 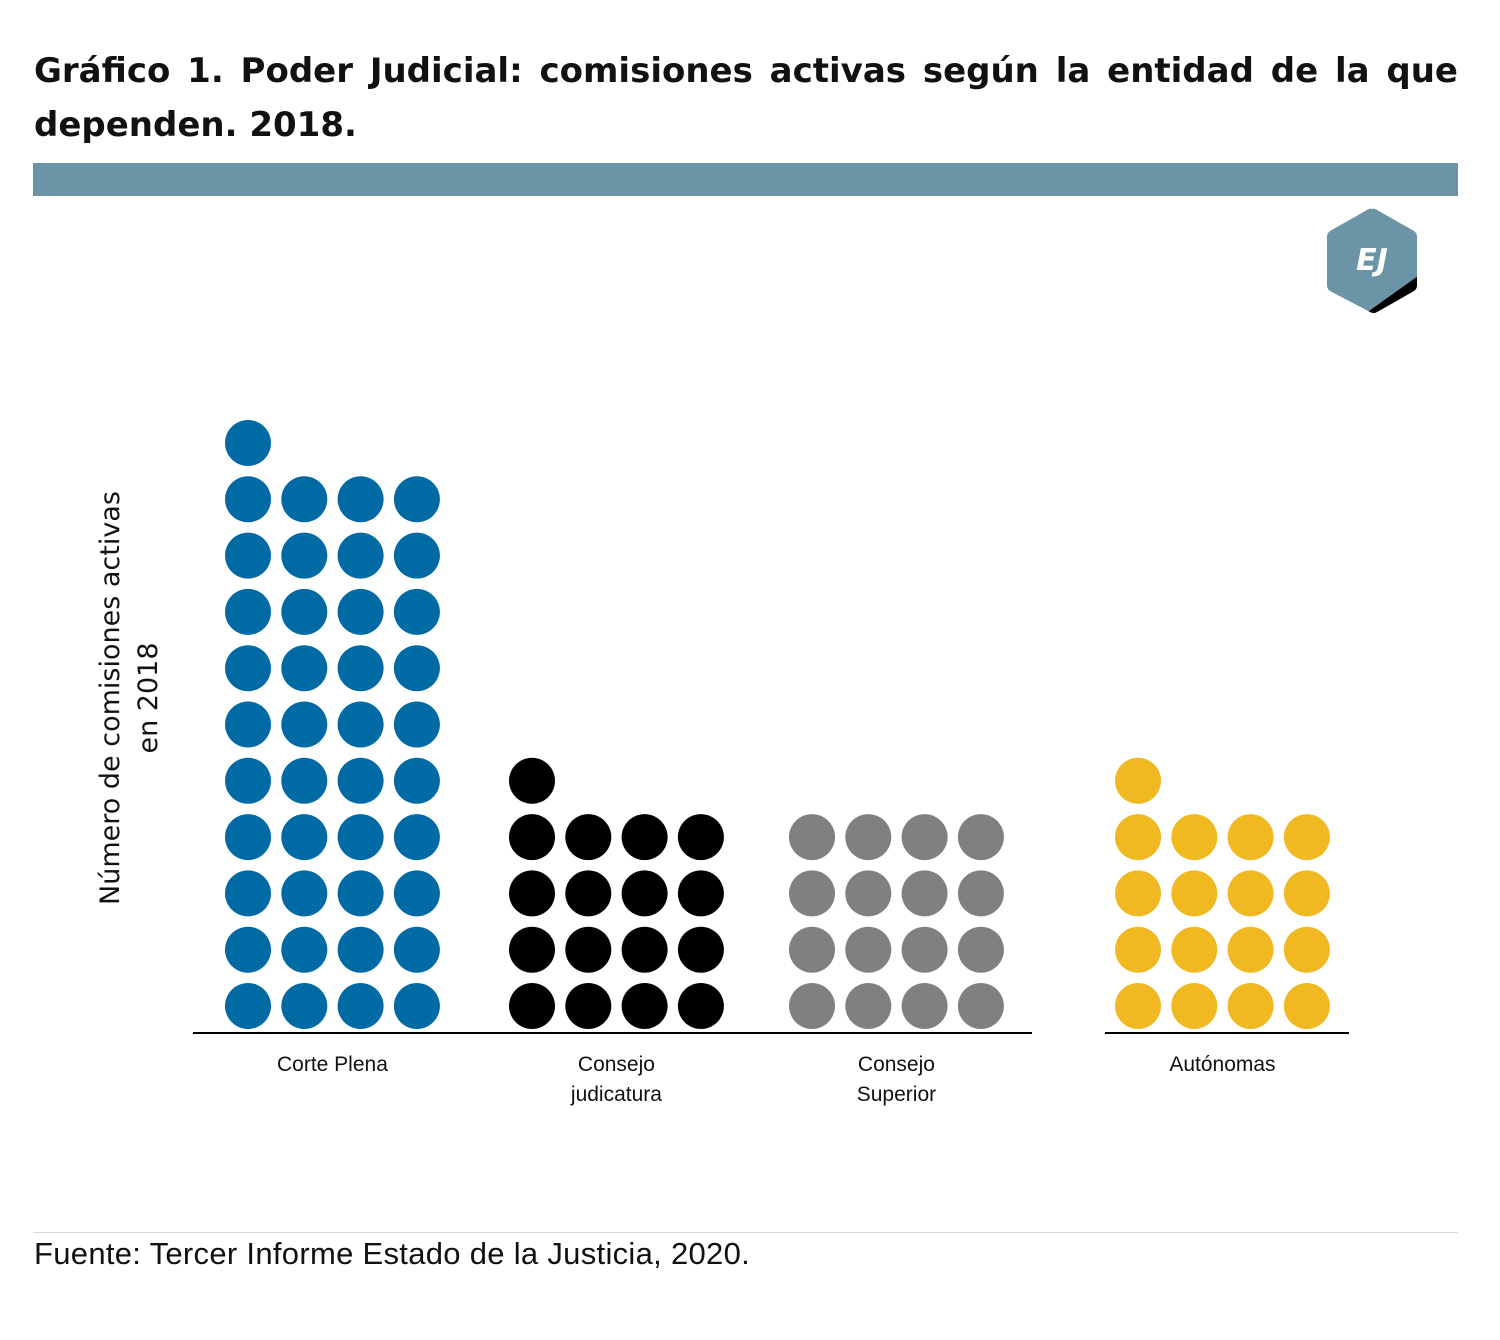 I want to click on logo-text: EJ, so click(x=1372, y=260).